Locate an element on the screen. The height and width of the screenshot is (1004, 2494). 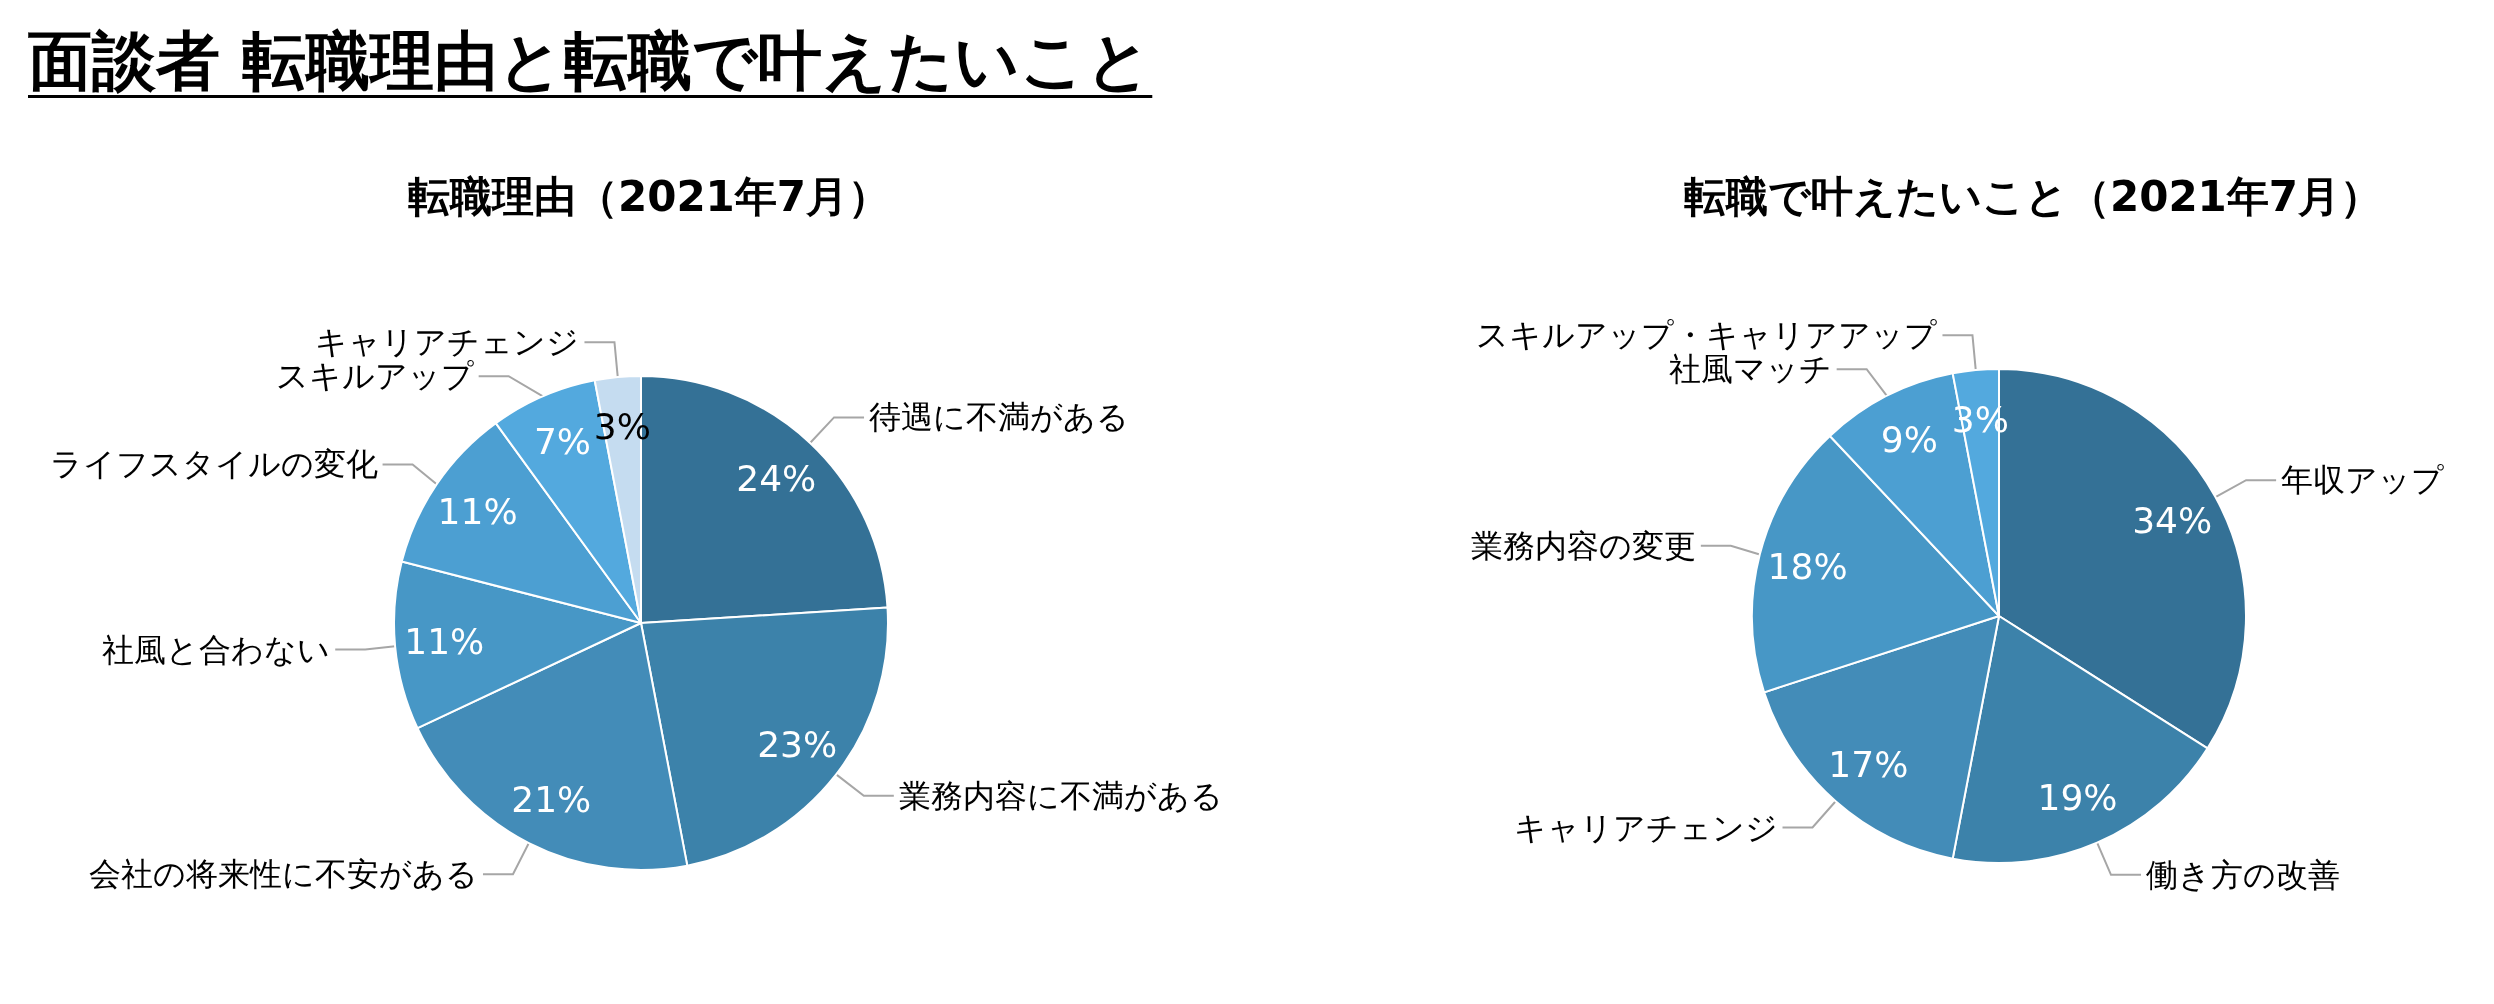
slice-label: 業務内容に不満がある is located at coordinates (1060, 795).